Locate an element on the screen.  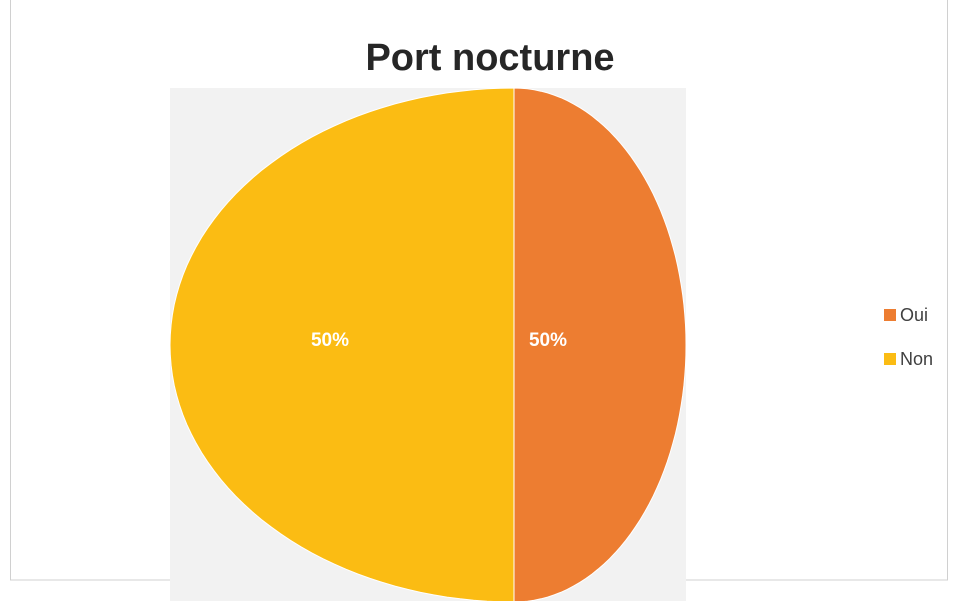
legend-label: Non is located at coordinates (916, 359).